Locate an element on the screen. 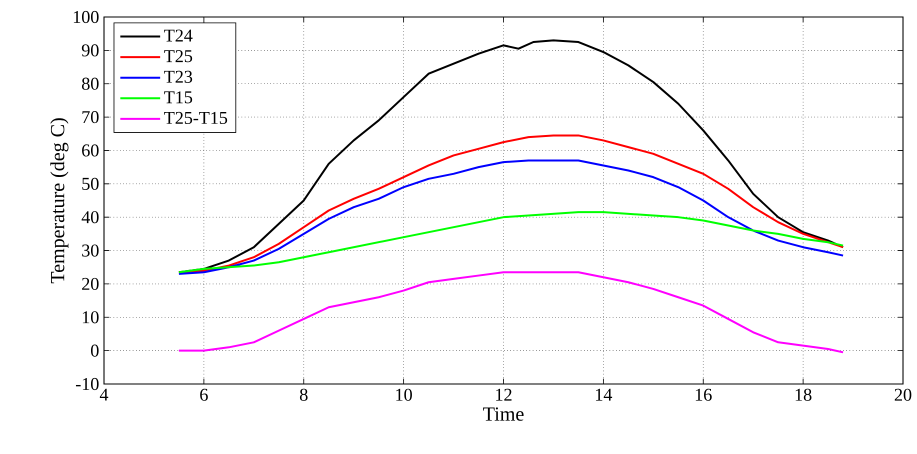 Image resolution: width=917 pixels, height=454 pixels. y-tick-label: 50 is located at coordinates (90, 184).